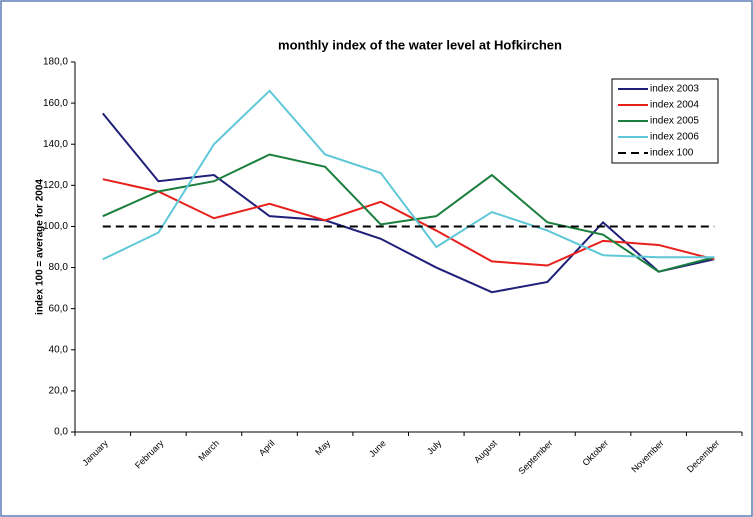  I want to click on y-tick-label: 60,0, so click(59, 308).